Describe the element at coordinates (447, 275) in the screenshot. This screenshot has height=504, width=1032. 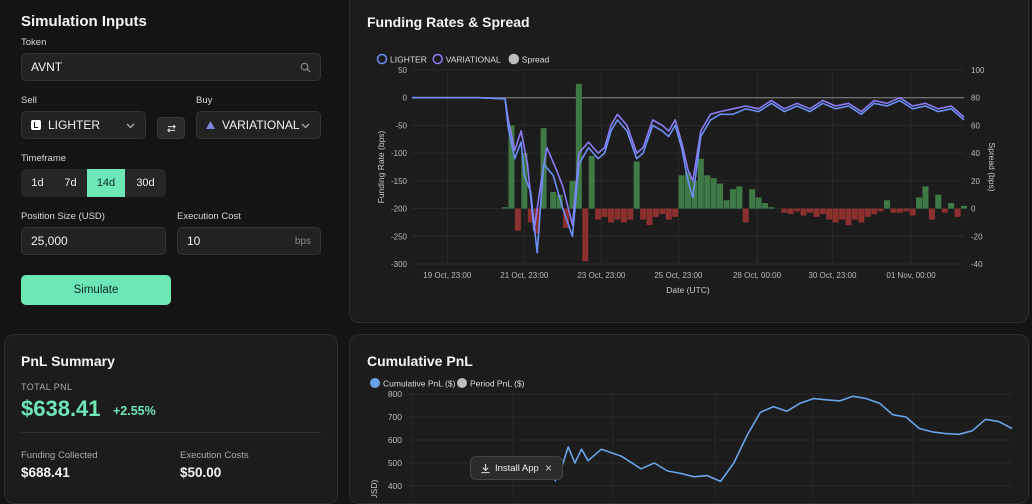
I see `x-tick-label: 19 Oct, 23:00` at that location.